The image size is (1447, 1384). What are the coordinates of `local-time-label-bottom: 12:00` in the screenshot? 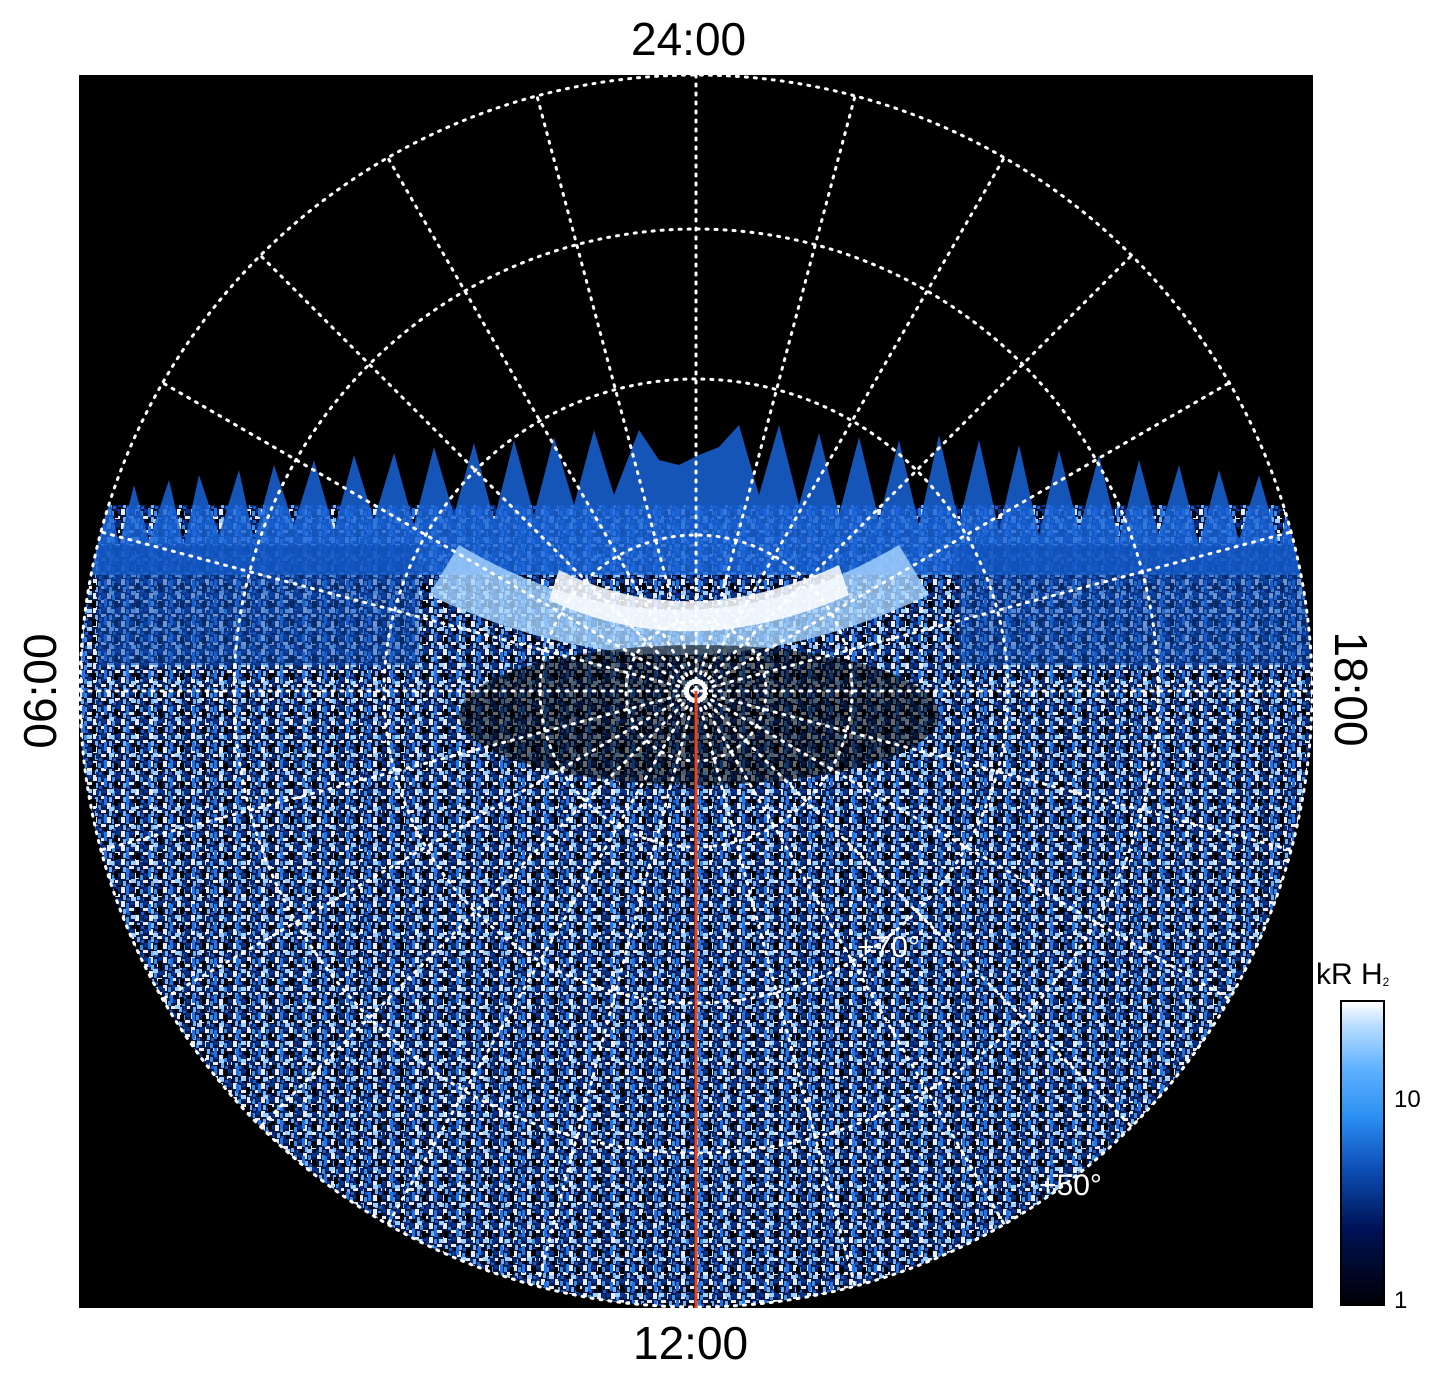 It's located at (691, 1343).